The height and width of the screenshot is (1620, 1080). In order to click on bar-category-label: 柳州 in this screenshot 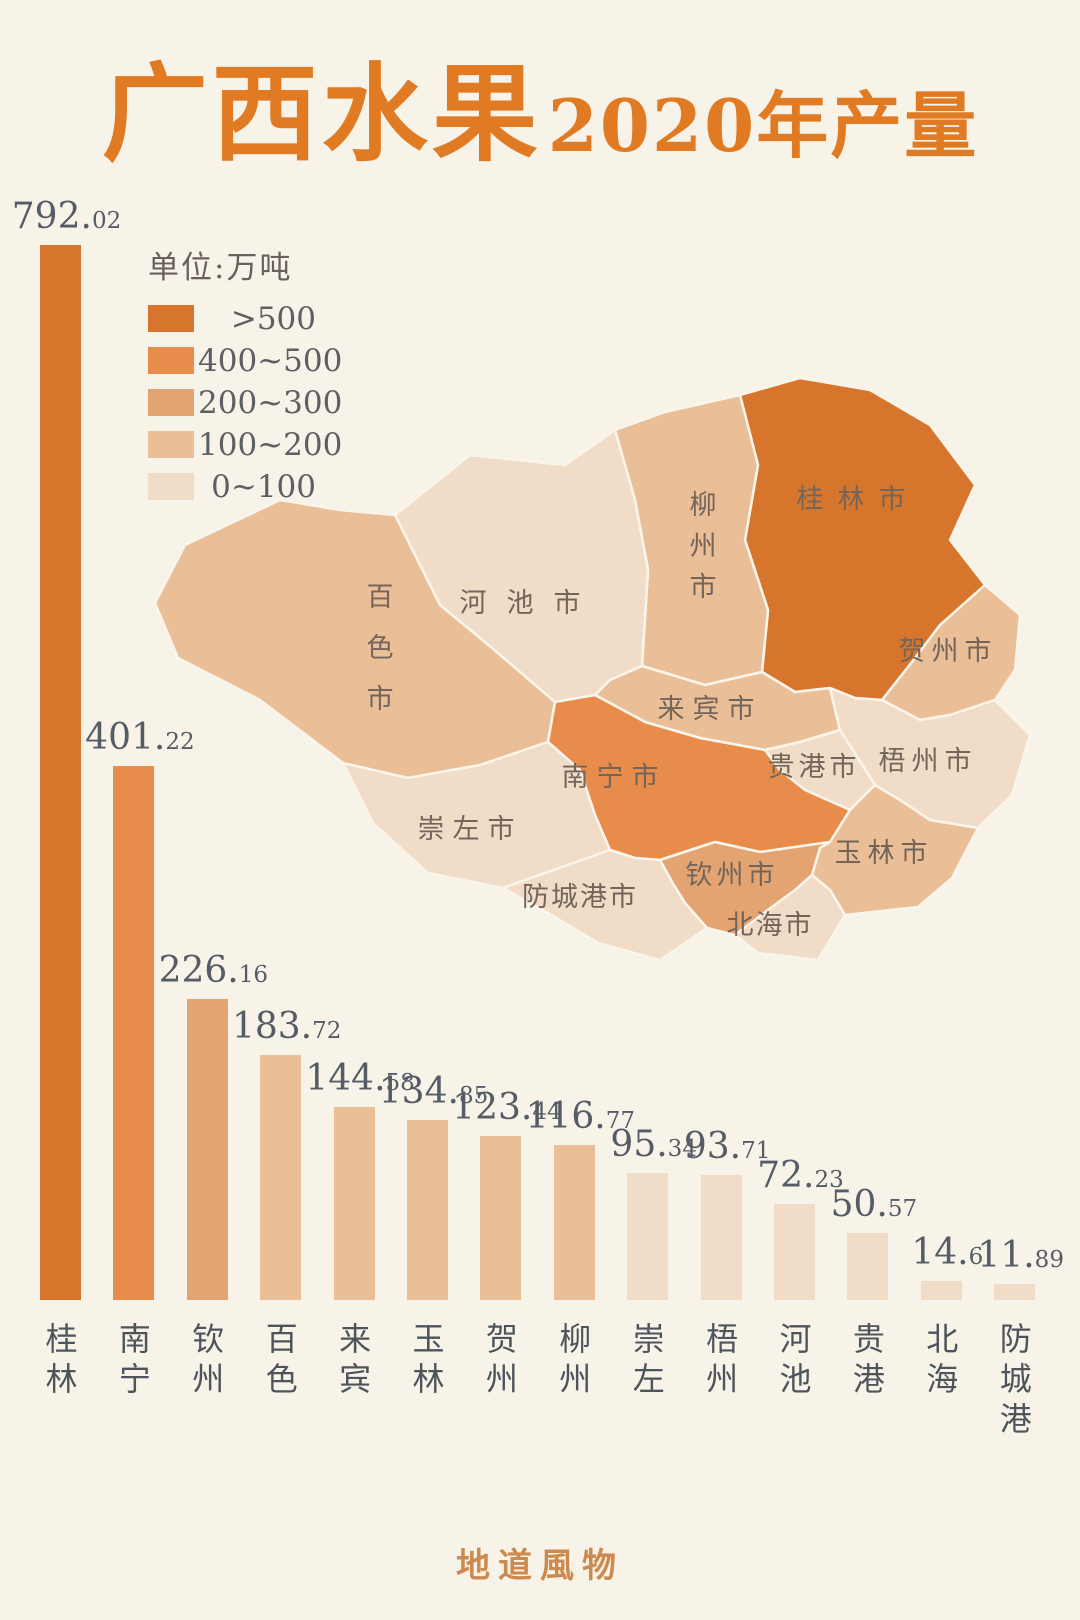, I will do `click(573, 1362)`.